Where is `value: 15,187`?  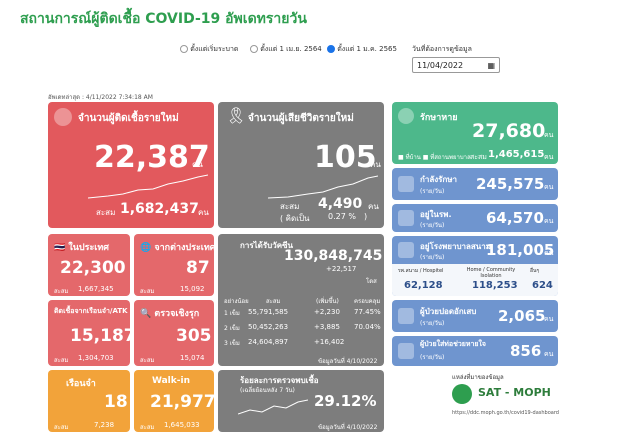 value: 15,187 is located at coordinates (100, 336).